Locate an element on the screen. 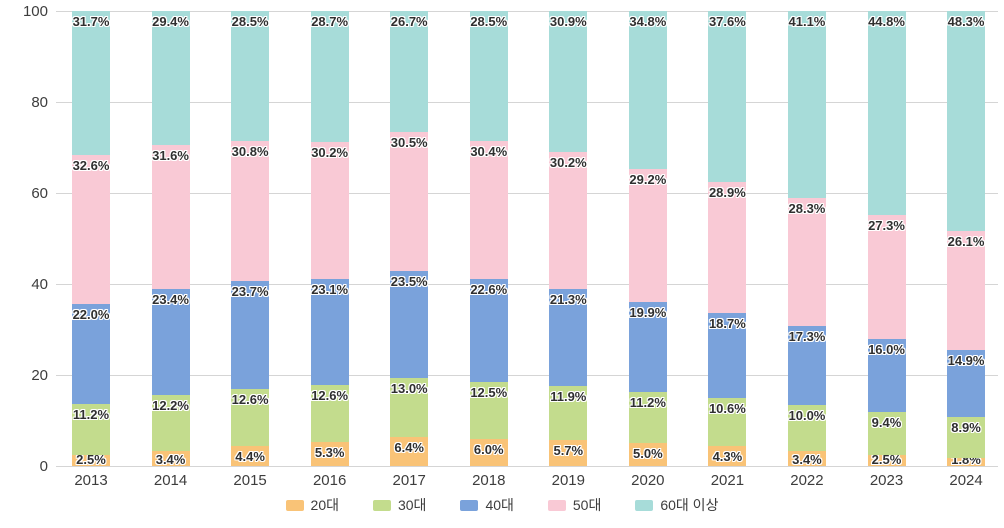 The image size is (1004, 528). bar-segment-30대-2022 is located at coordinates (806, 428).